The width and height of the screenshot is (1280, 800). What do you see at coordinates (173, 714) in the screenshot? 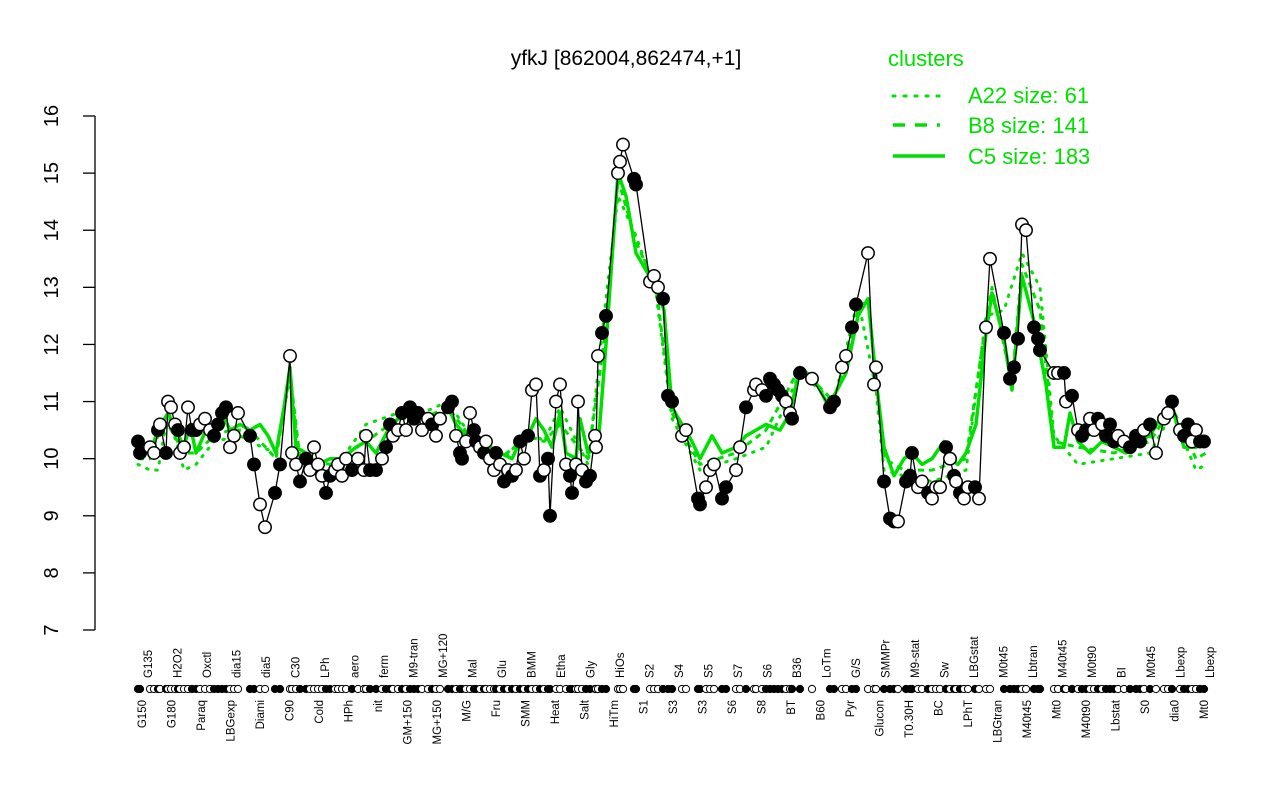
I see `x-tick-label-bottom: G180` at bounding box center [173, 714].